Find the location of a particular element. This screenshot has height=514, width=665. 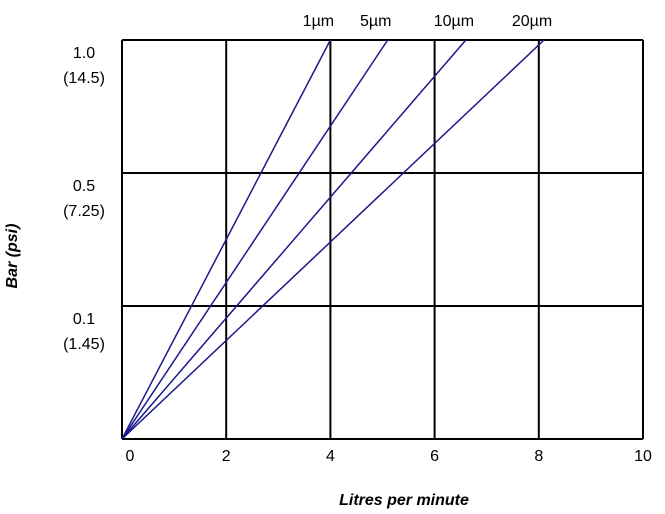

y-tick-label-0.1: 0.1 is located at coordinates (84, 319).